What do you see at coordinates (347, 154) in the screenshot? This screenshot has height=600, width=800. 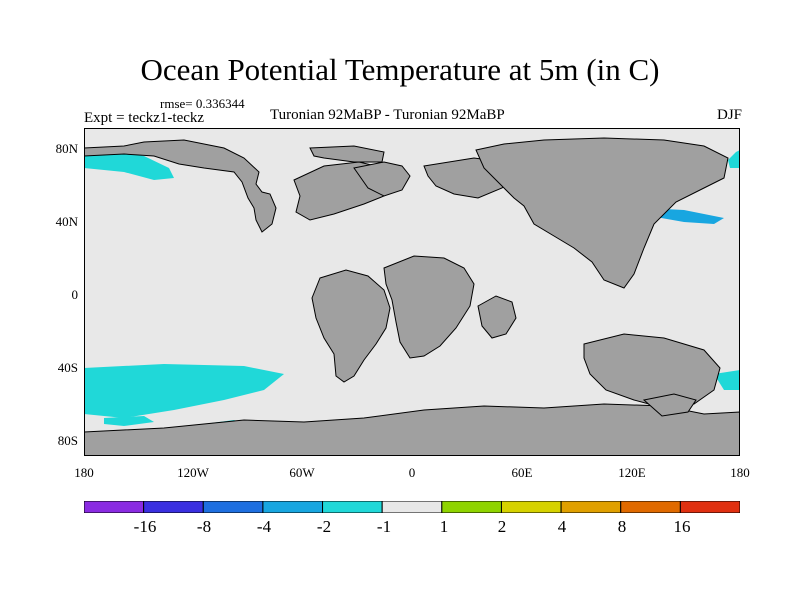 I see `landmass-arctic-island` at bounding box center [347, 154].